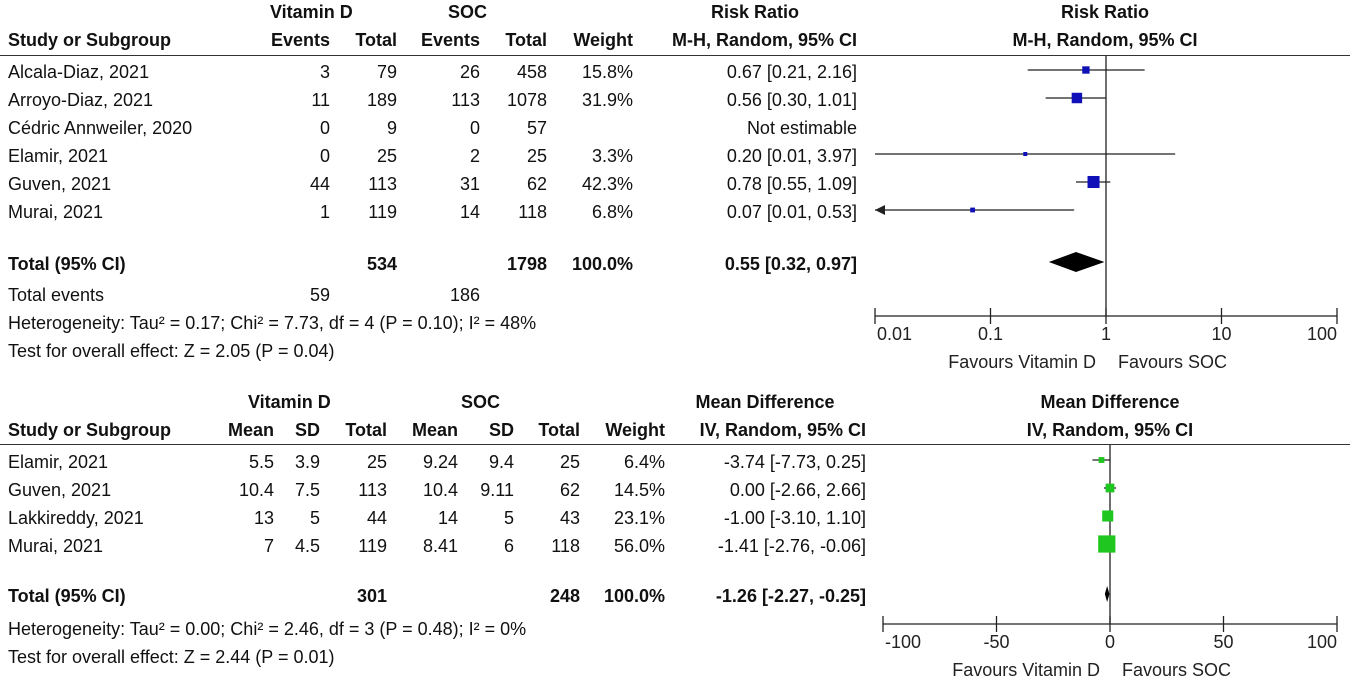 This screenshot has width=1350, height=693. What do you see at coordinates (791, 72) in the screenshot?
I see `ci-cell: 0.67 [0.21, 2.16]` at bounding box center [791, 72].